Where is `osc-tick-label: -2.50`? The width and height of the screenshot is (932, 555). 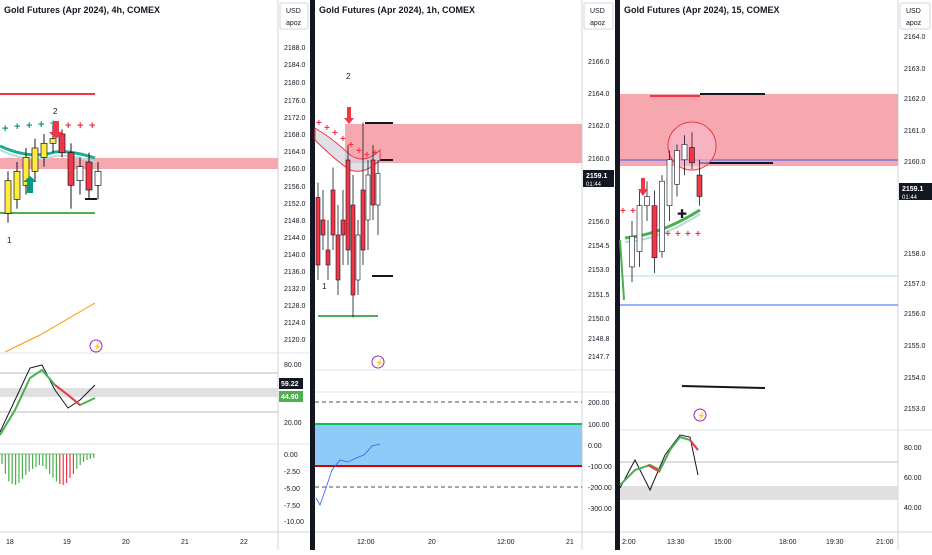 osc-tick-label: -2.50 is located at coordinates (292, 472).